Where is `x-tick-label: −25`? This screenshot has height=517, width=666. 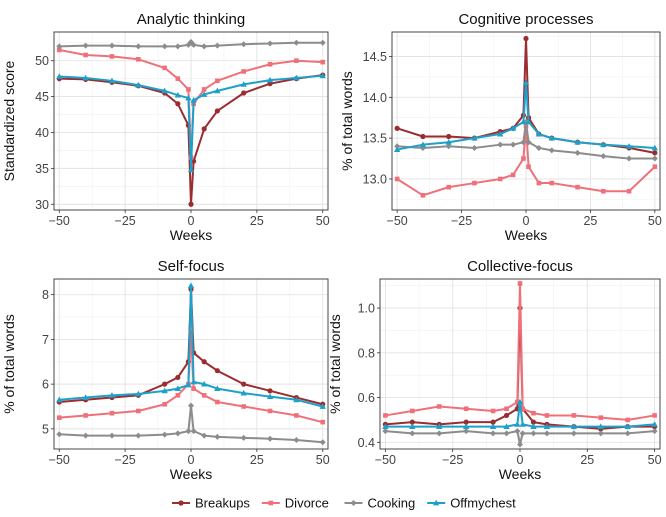
x-tick-label: −25 is located at coordinates (125, 221).